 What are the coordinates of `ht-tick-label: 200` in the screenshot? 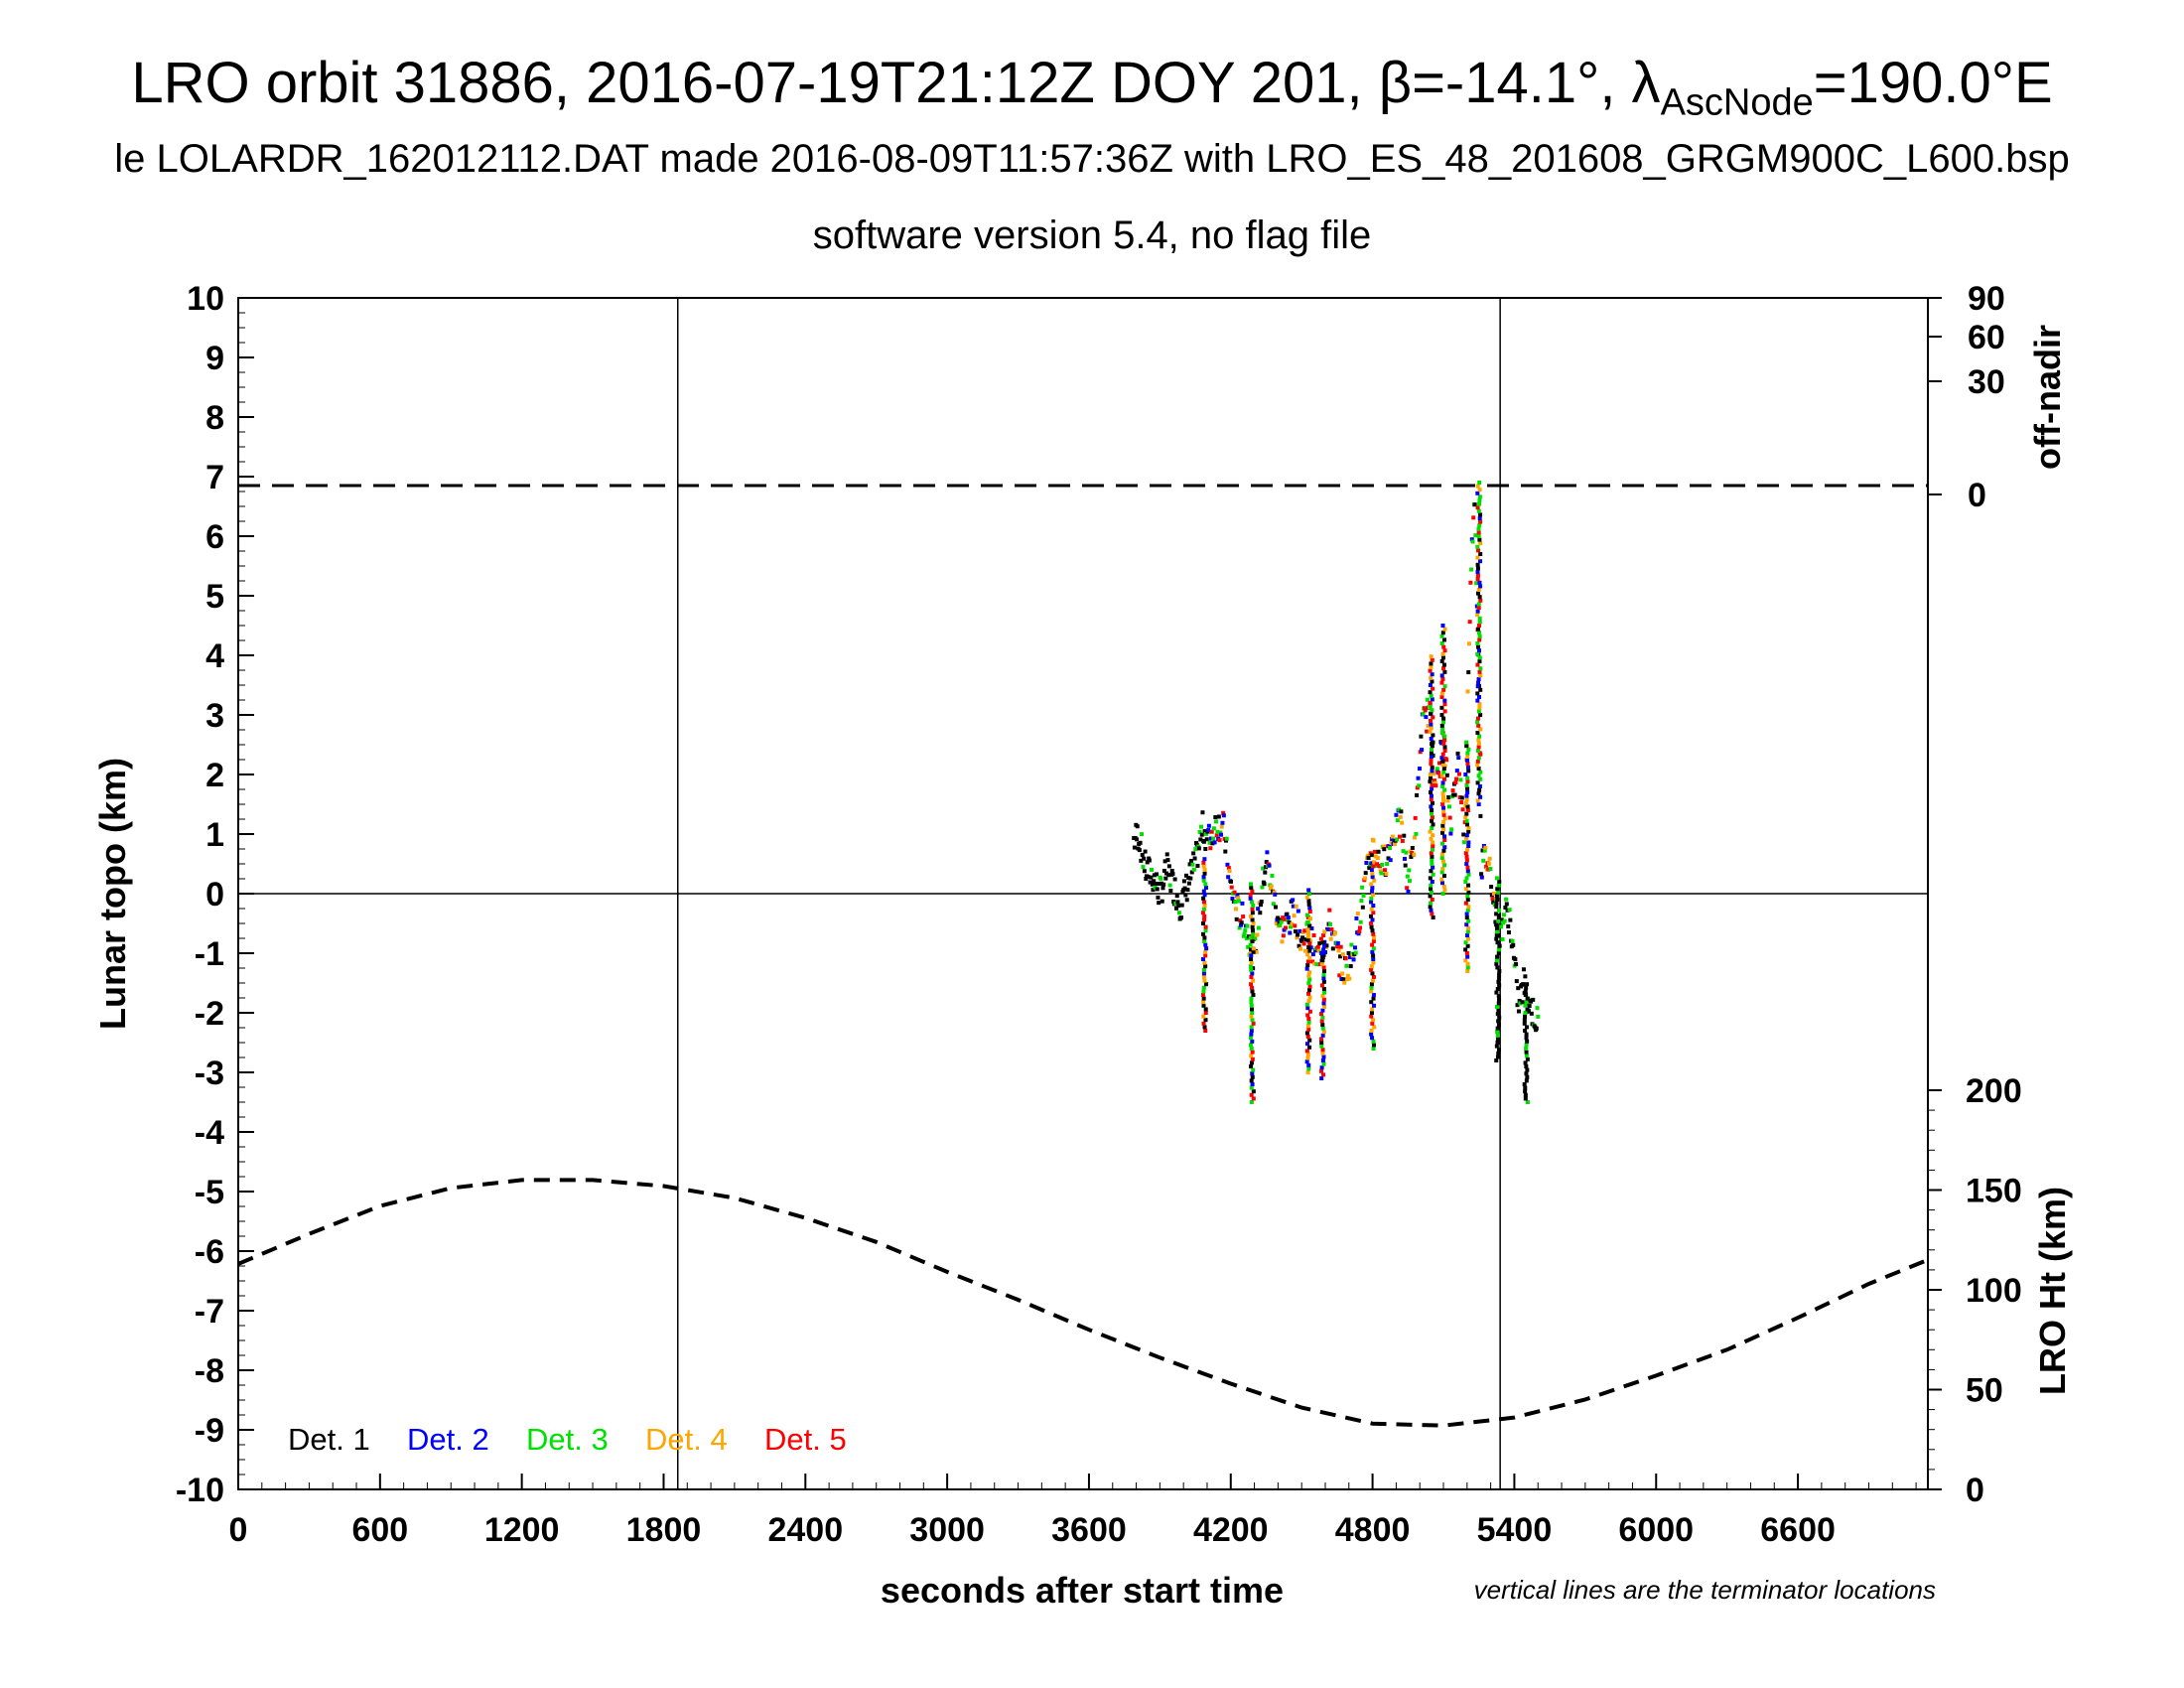 It's located at (1994, 1091).